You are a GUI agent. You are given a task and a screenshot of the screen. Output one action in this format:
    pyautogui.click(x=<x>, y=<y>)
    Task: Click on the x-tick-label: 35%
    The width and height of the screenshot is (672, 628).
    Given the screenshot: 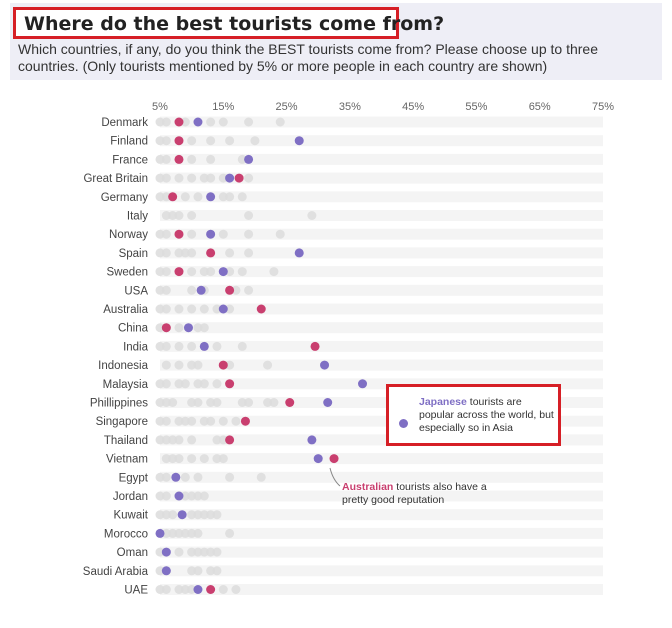 What is the action you would take?
    pyautogui.click(x=350, y=107)
    